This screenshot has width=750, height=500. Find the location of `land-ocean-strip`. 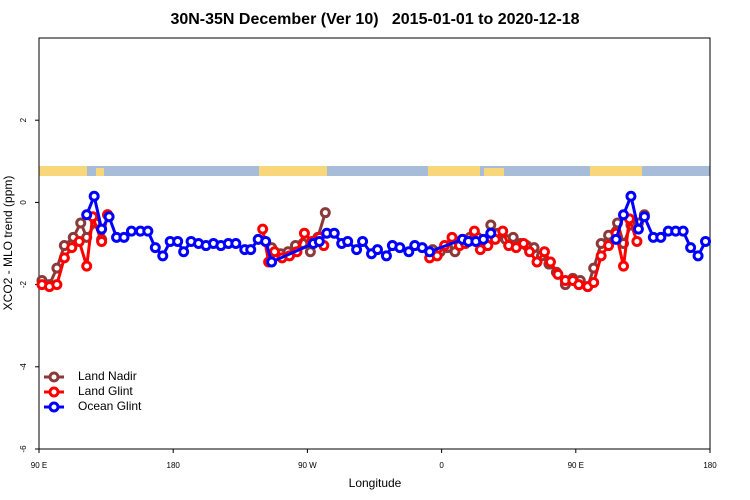

land-ocean-strip is located at coordinates (374, 171).